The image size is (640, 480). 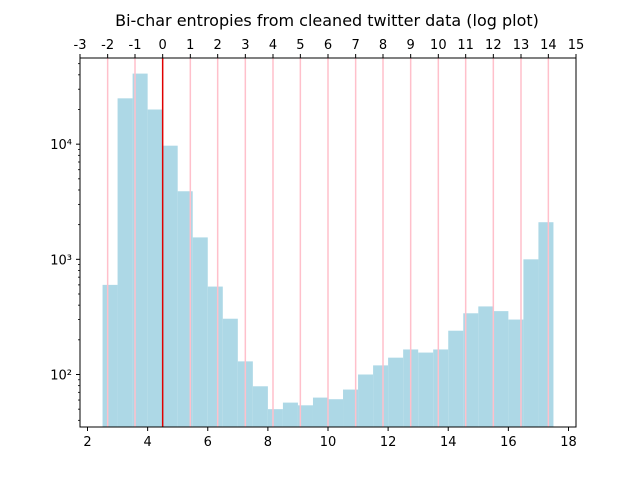 I want to click on top-tick-label: 1, so click(x=190, y=45).